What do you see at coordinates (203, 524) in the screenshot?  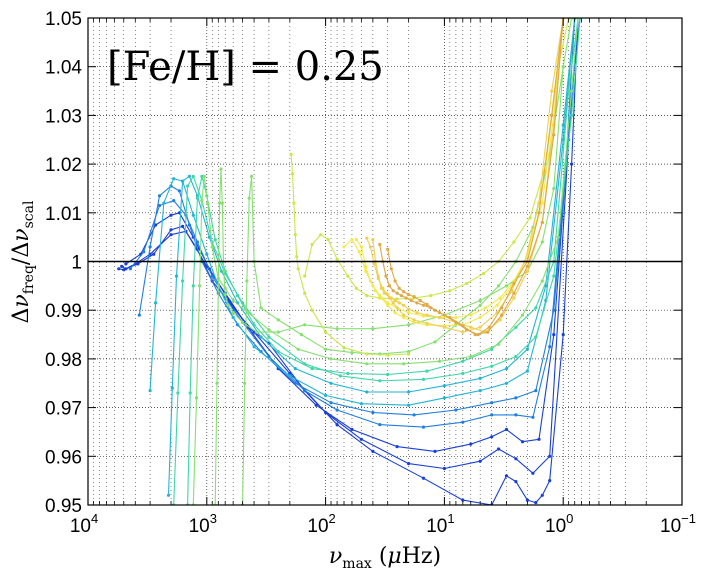 I see `x-tick-label: 10³` at bounding box center [203, 524].